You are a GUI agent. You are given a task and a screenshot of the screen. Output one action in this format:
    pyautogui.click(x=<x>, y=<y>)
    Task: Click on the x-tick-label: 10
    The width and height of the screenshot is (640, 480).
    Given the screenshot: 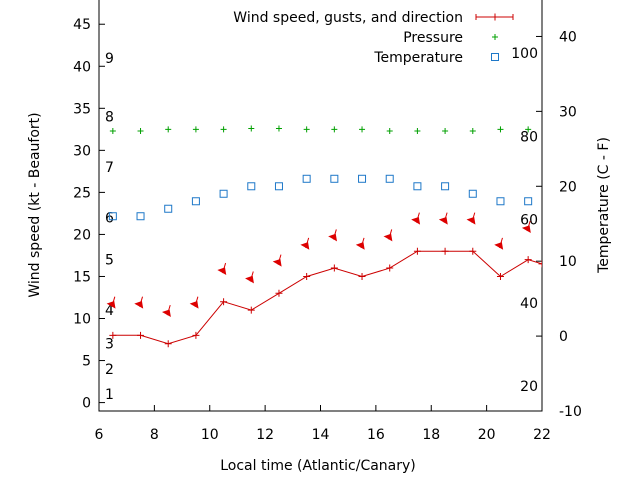 What is the action you would take?
    pyautogui.click(x=210, y=435)
    